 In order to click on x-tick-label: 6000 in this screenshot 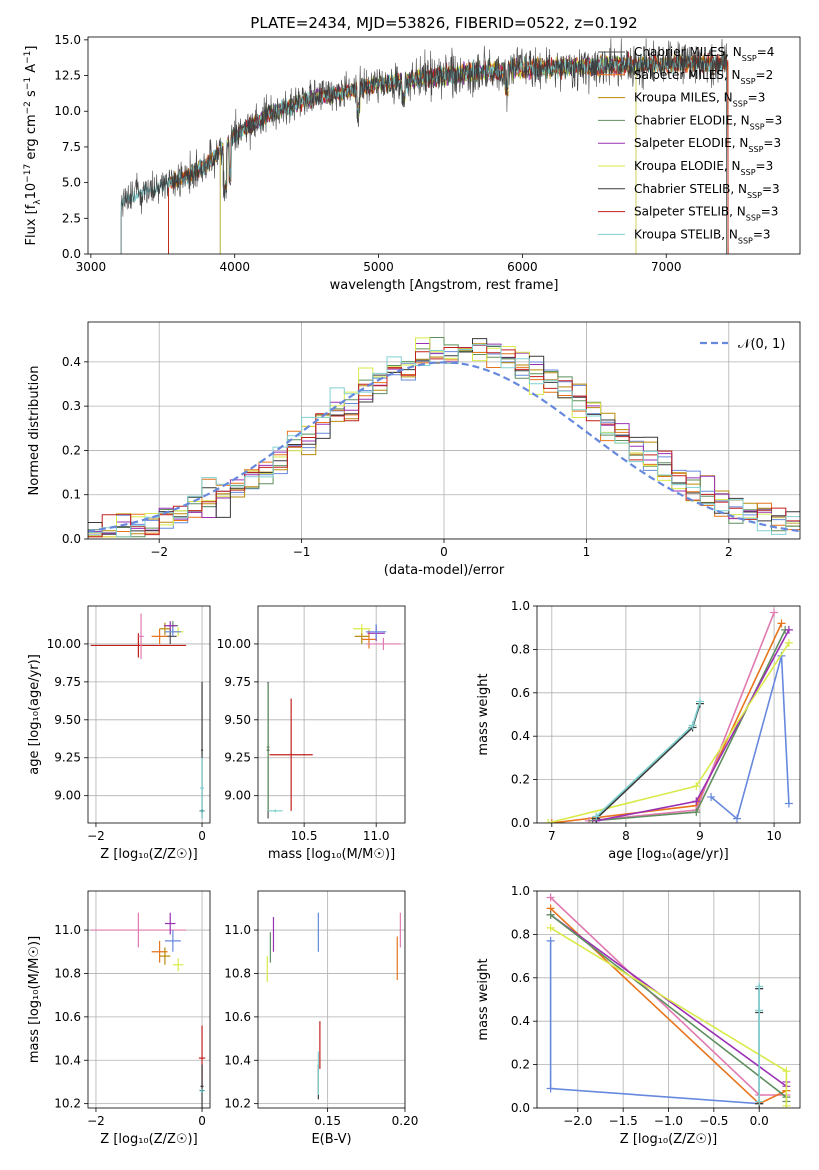, I will do `click(522, 267)`.